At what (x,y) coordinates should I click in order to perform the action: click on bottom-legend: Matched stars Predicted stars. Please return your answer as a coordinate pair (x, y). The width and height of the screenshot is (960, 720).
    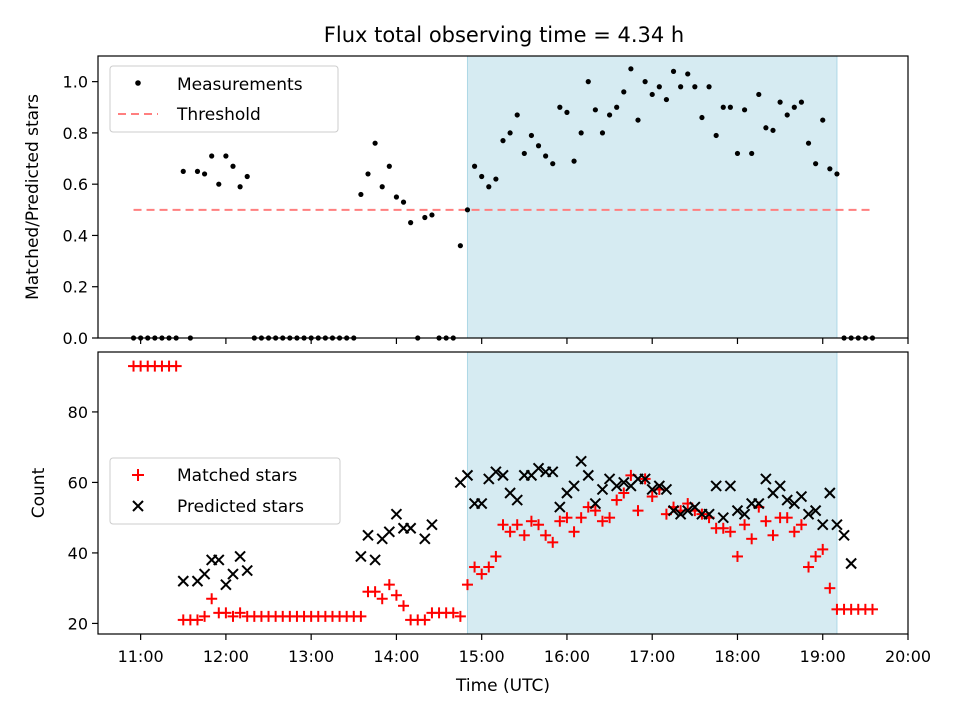
    Looking at the image, I should click on (225, 491).